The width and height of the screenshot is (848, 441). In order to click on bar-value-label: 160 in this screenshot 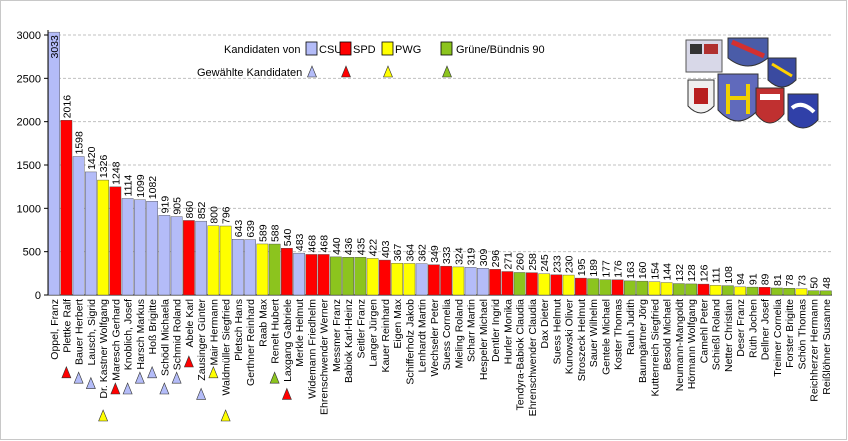, I will do `click(643, 270)`.